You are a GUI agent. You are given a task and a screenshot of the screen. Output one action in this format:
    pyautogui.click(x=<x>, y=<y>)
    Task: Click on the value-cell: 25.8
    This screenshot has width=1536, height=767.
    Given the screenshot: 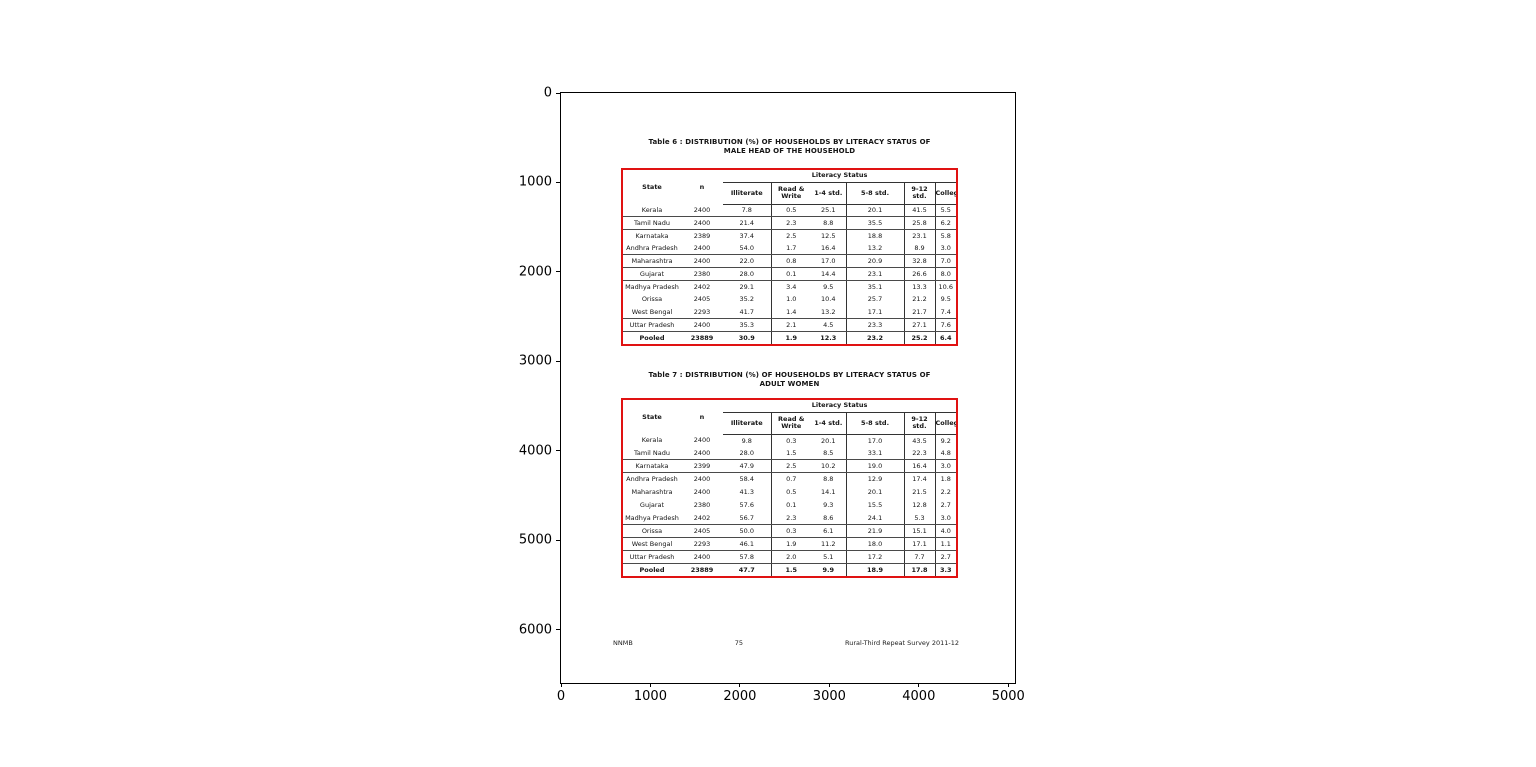 What is the action you would take?
    pyautogui.click(x=919, y=223)
    